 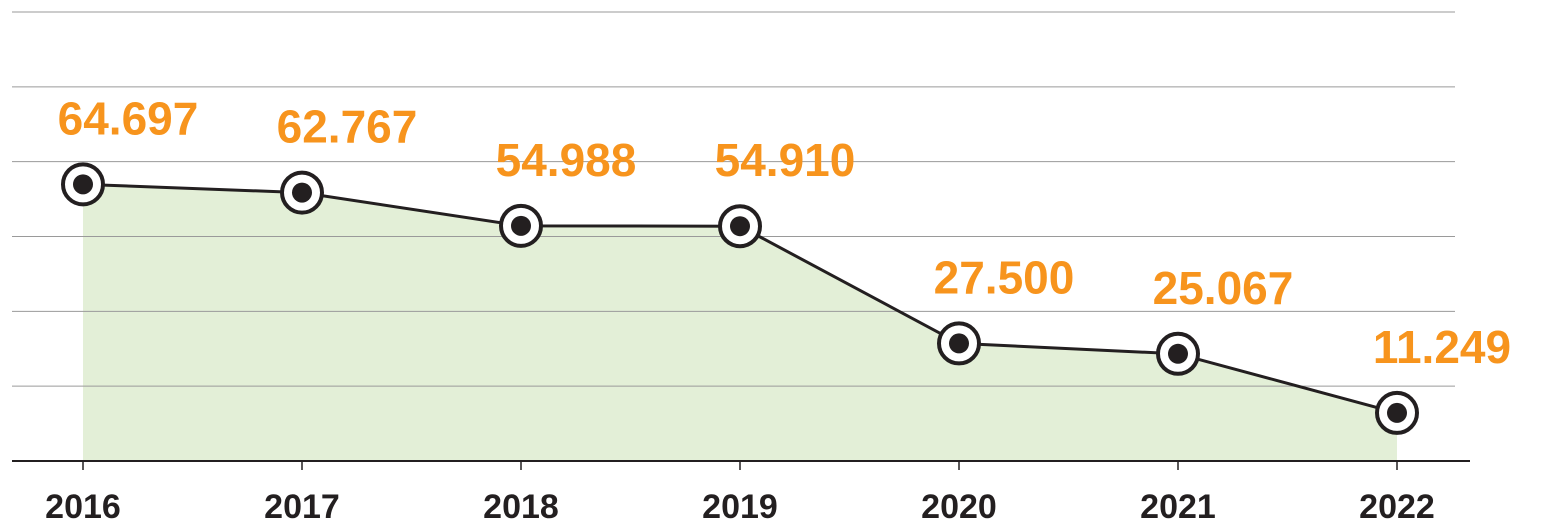 I want to click on x-tick-label: 2017, so click(x=302, y=507).